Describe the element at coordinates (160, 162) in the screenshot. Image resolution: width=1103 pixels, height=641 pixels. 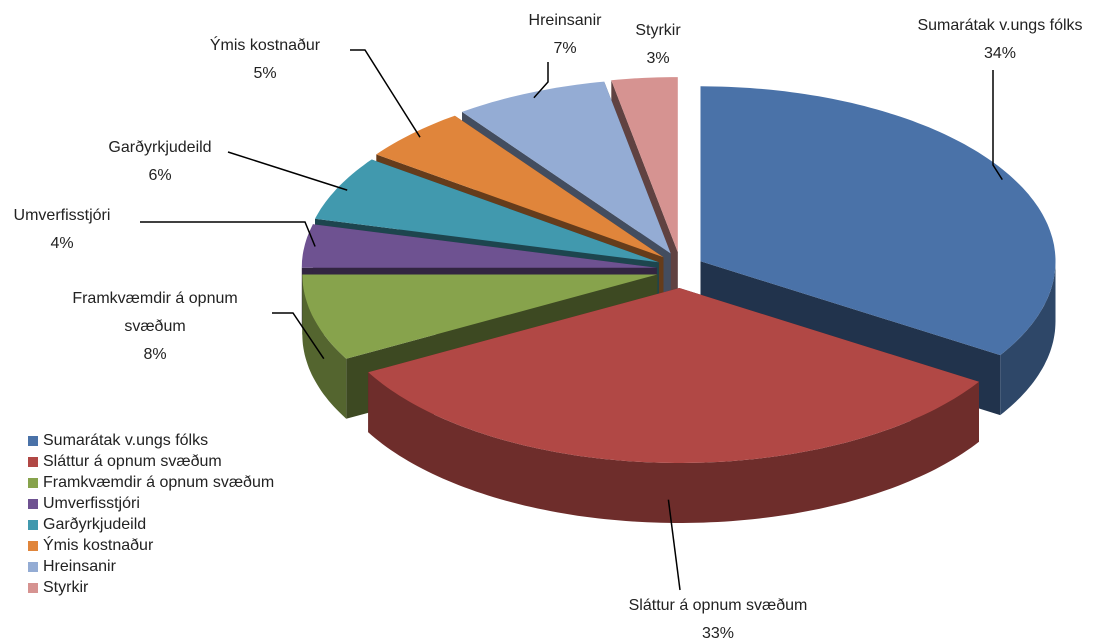
I see `data-label: Garðyrkjudeild 6%` at that location.